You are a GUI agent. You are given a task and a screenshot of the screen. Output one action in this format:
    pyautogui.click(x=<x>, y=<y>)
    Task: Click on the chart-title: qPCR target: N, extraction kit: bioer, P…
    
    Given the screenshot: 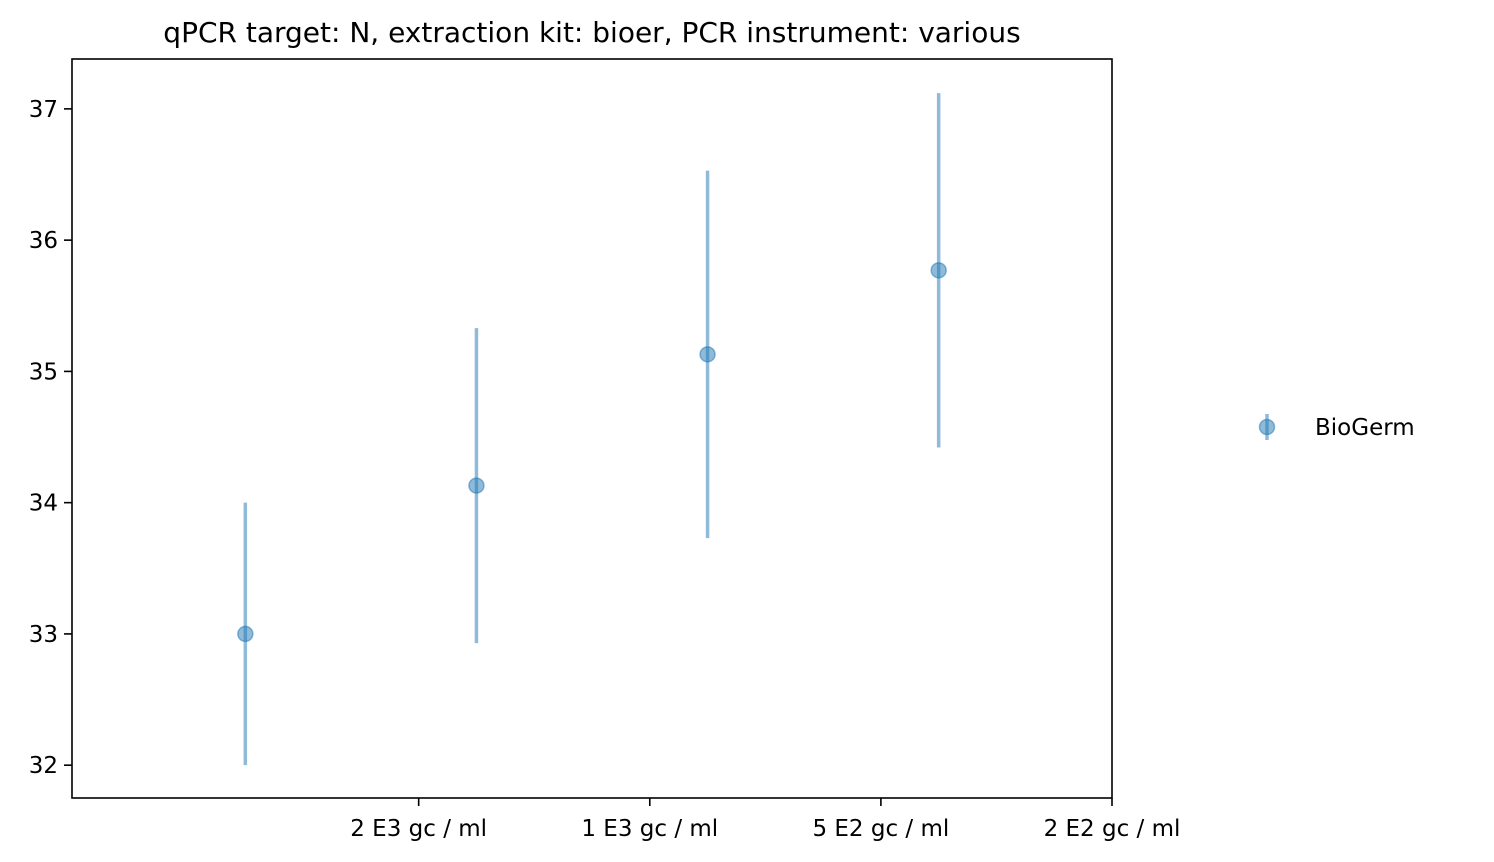 What is the action you would take?
    pyautogui.click(x=591, y=32)
    